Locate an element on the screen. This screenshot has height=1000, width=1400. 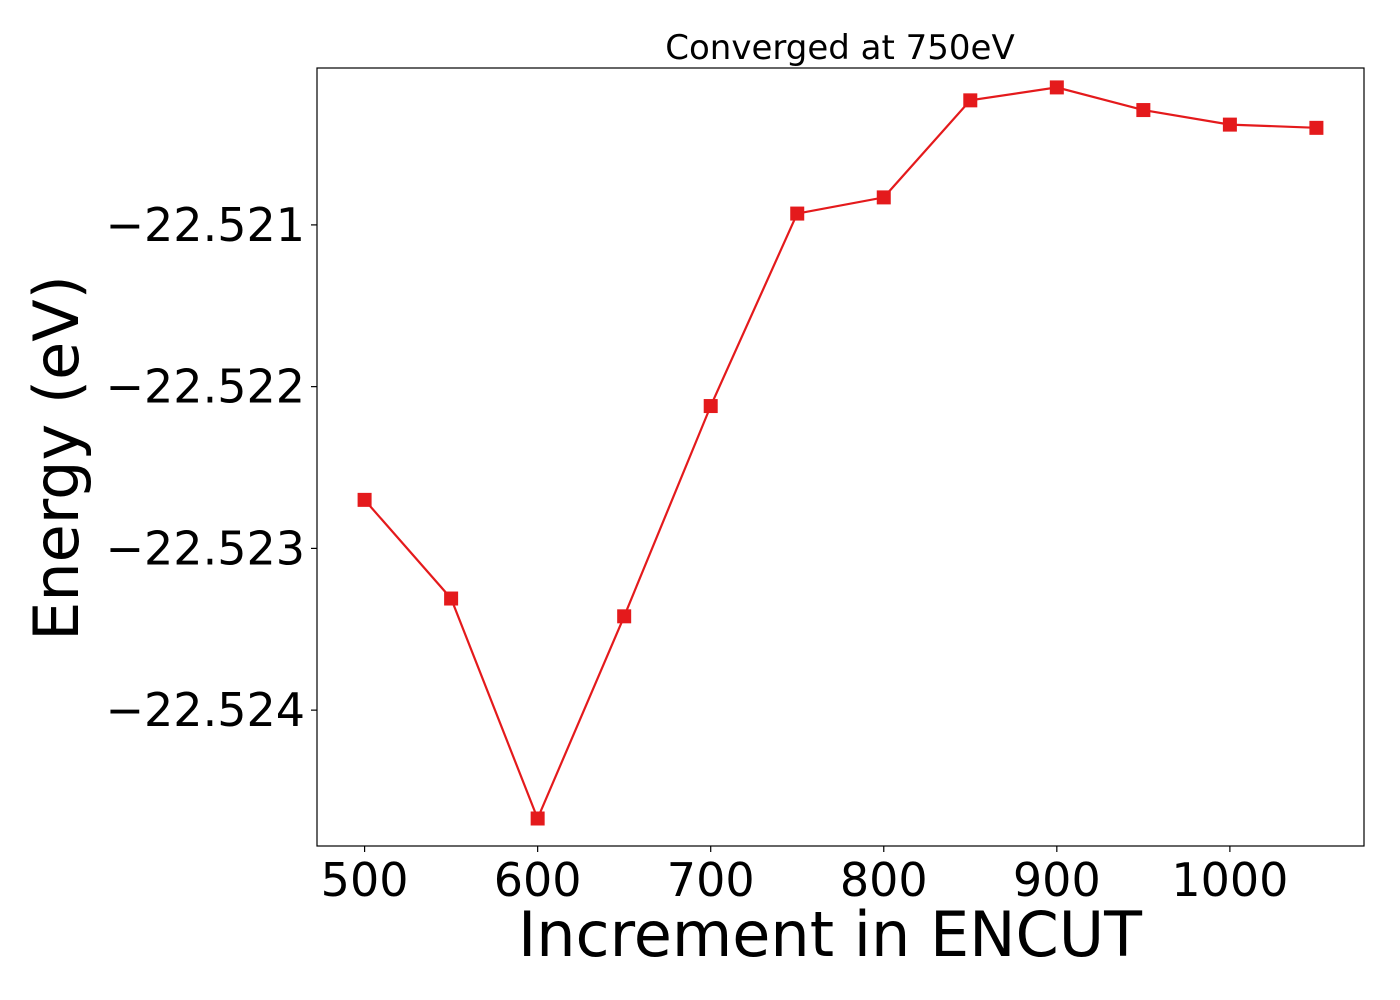
chart-title: Converged at 750eV is located at coordinates (839, 48).